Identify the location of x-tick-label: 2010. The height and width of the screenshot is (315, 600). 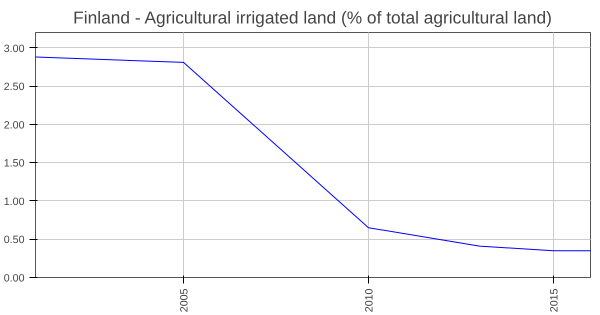
(370, 300).